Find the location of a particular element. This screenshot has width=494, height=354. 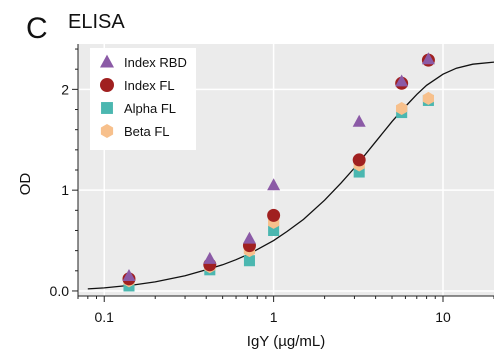

legend-marker-square is located at coordinates (107, 108).